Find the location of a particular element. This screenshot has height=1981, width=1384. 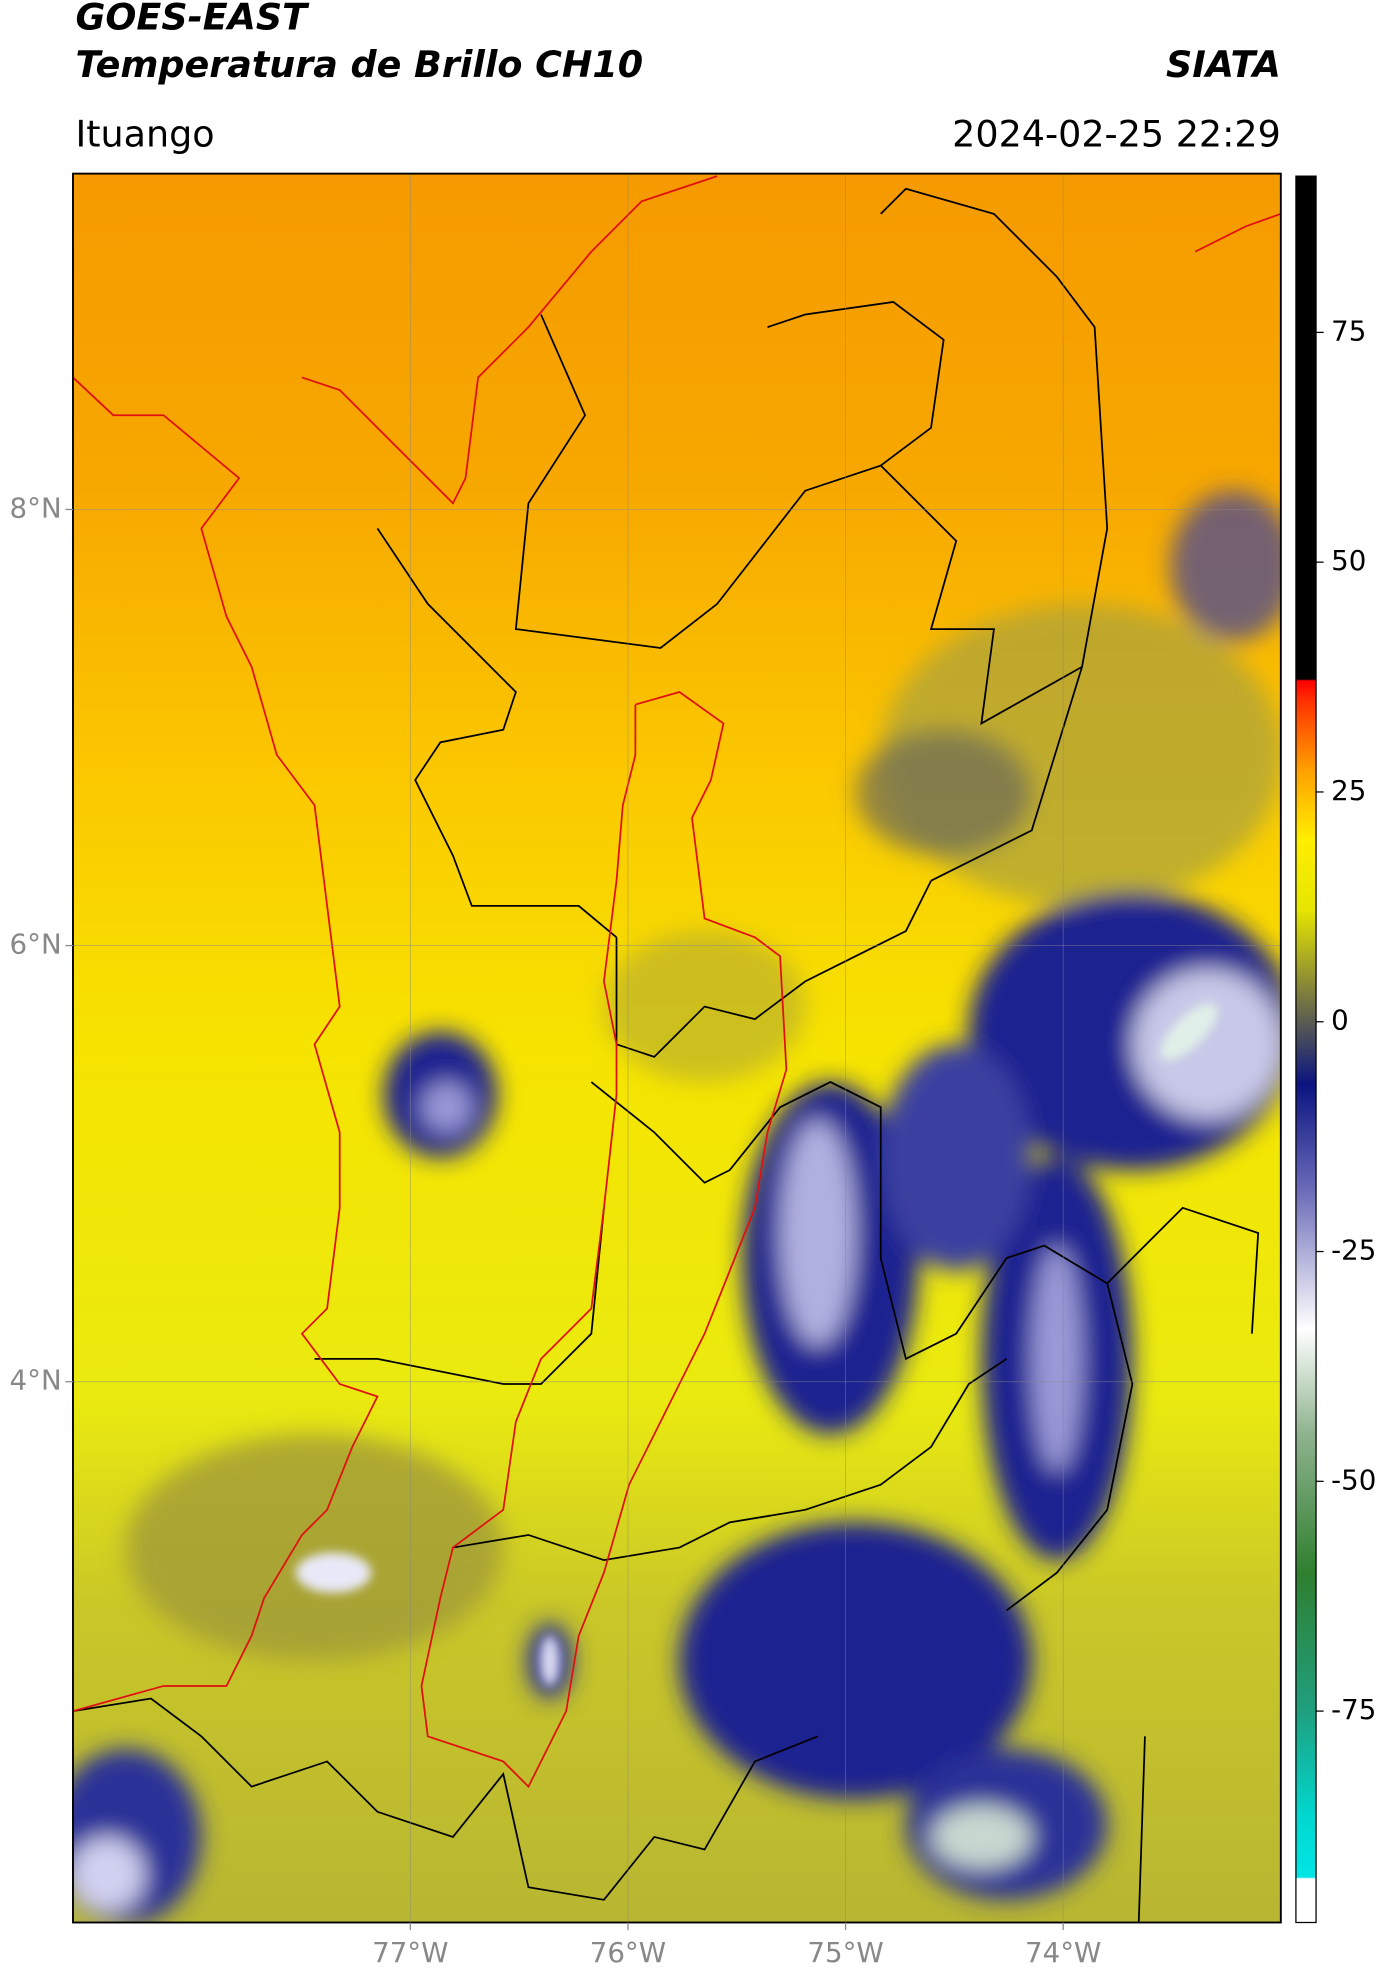

y-tick-label: 4°N is located at coordinates (36, 1380).